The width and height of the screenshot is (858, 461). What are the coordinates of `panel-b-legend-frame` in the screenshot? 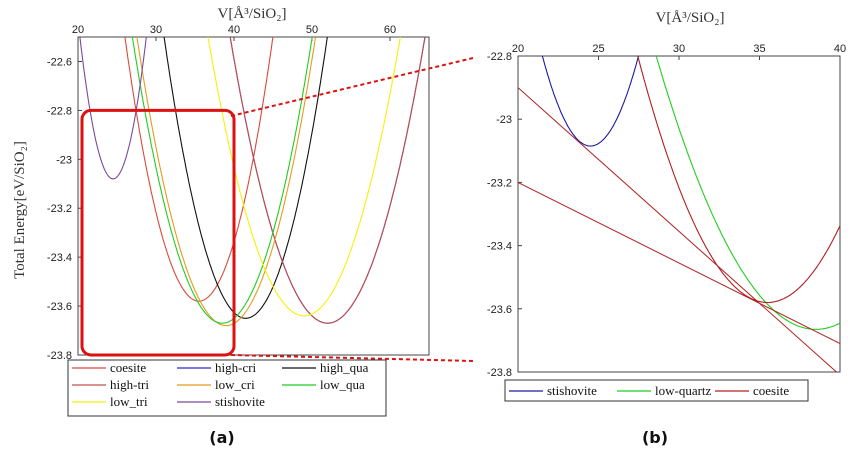 It's located at (656, 390).